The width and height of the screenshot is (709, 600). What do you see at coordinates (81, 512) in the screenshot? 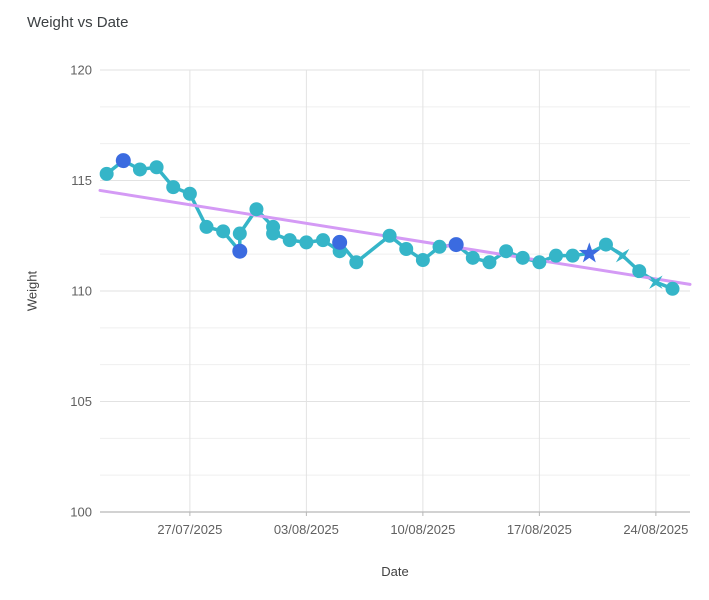
I see `y-tick-label: 100` at bounding box center [81, 512].